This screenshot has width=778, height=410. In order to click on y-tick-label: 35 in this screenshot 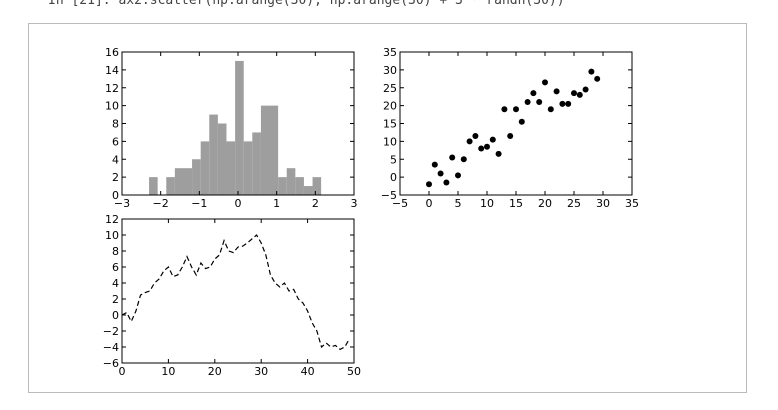, I will do `click(390, 52)`.